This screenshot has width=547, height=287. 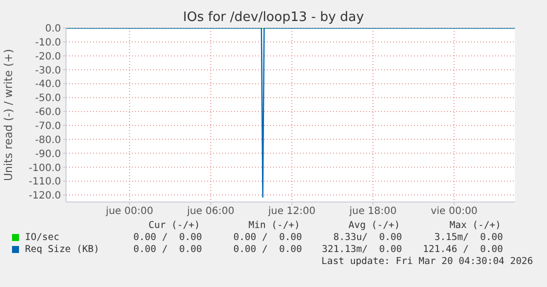 What do you see at coordinates (48, 42) in the screenshot?
I see `y-tick-label: -10.0` at bounding box center [48, 42].